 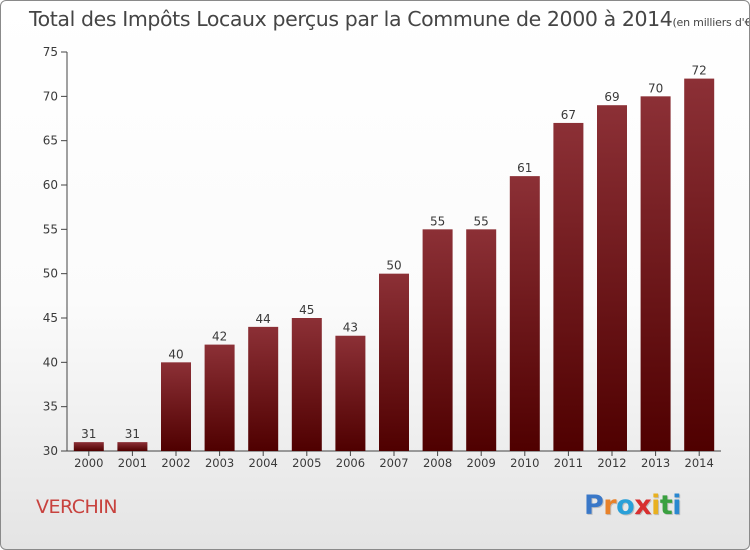 What do you see at coordinates (88, 463) in the screenshot?
I see `x-tick-label: 2000` at bounding box center [88, 463].